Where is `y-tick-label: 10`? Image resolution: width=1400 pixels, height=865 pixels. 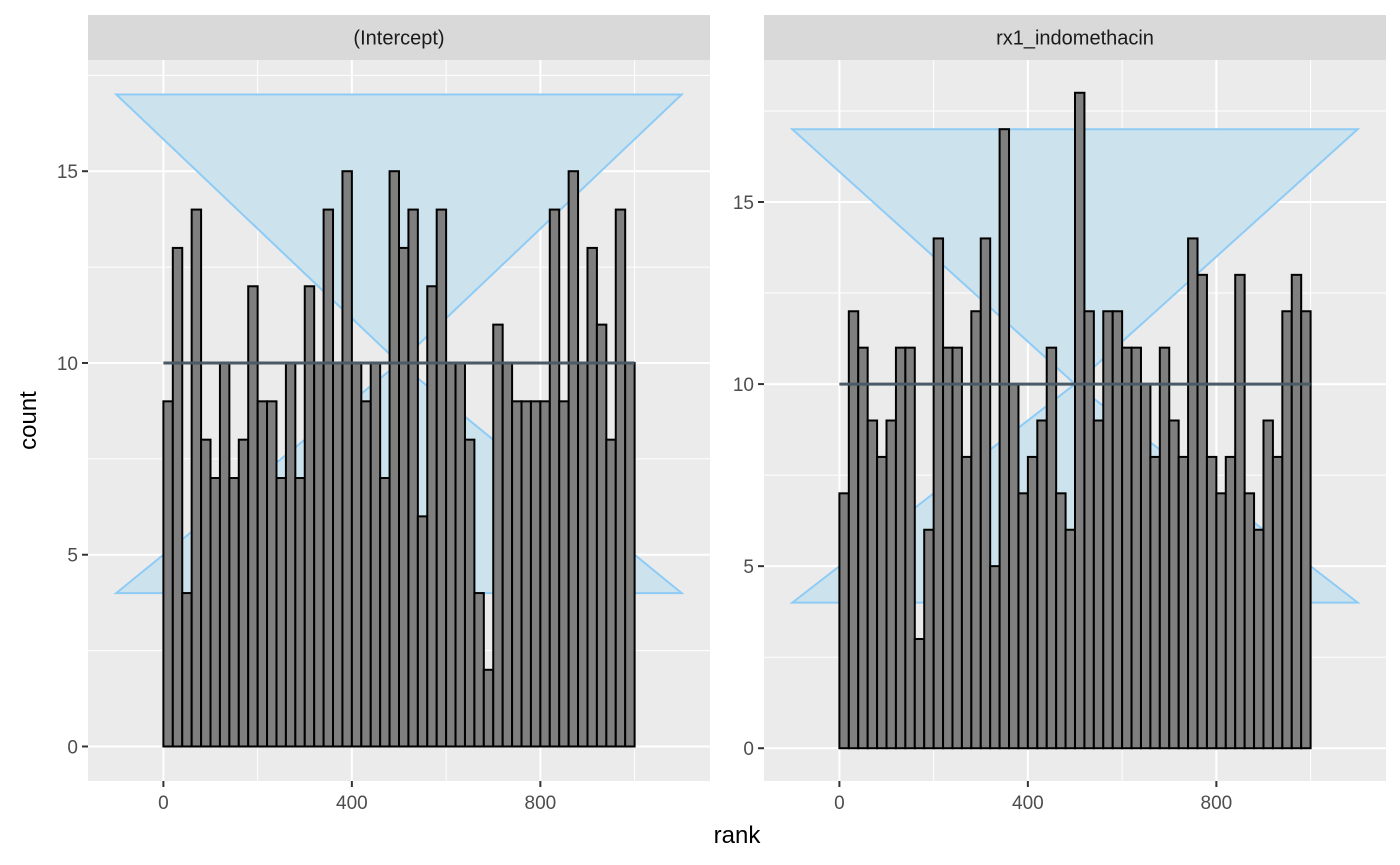
y-tick-label: 10 is located at coordinates (67, 364).